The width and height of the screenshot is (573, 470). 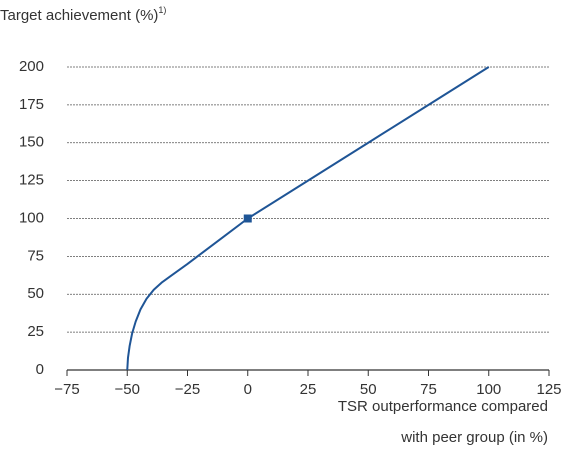 I want to click on y-tick-label: 200, so click(x=31, y=66).